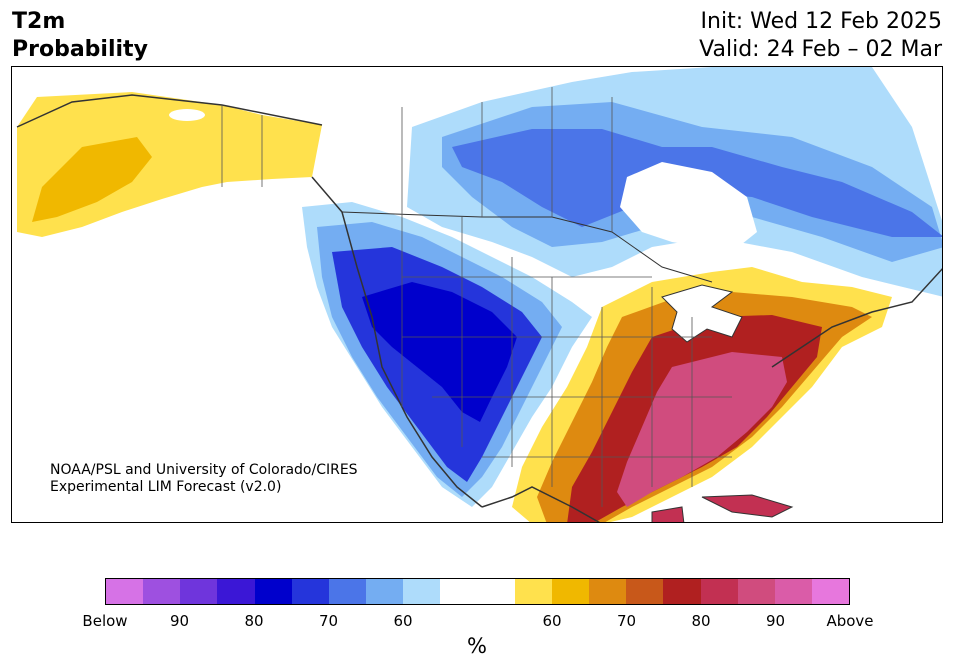  Describe the element at coordinates (166, 487) in the screenshot. I see `credit-line-2: Experimental LIM Forecast (v2.0)` at that location.